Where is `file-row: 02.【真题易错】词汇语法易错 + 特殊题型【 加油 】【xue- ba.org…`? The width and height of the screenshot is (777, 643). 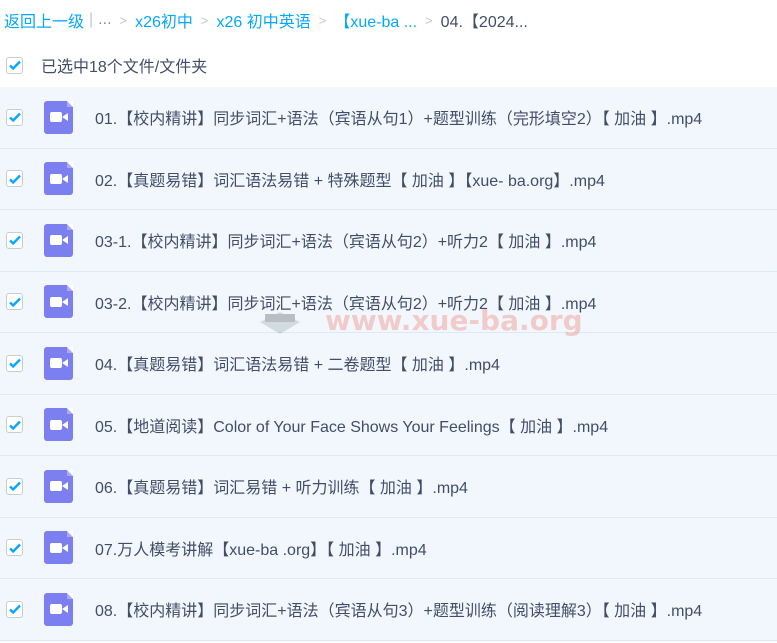 file-row: 02.【真题易错】词汇语法易错 + 特殊题型【 加油 】【xue- ba.org… is located at coordinates (388, 179).